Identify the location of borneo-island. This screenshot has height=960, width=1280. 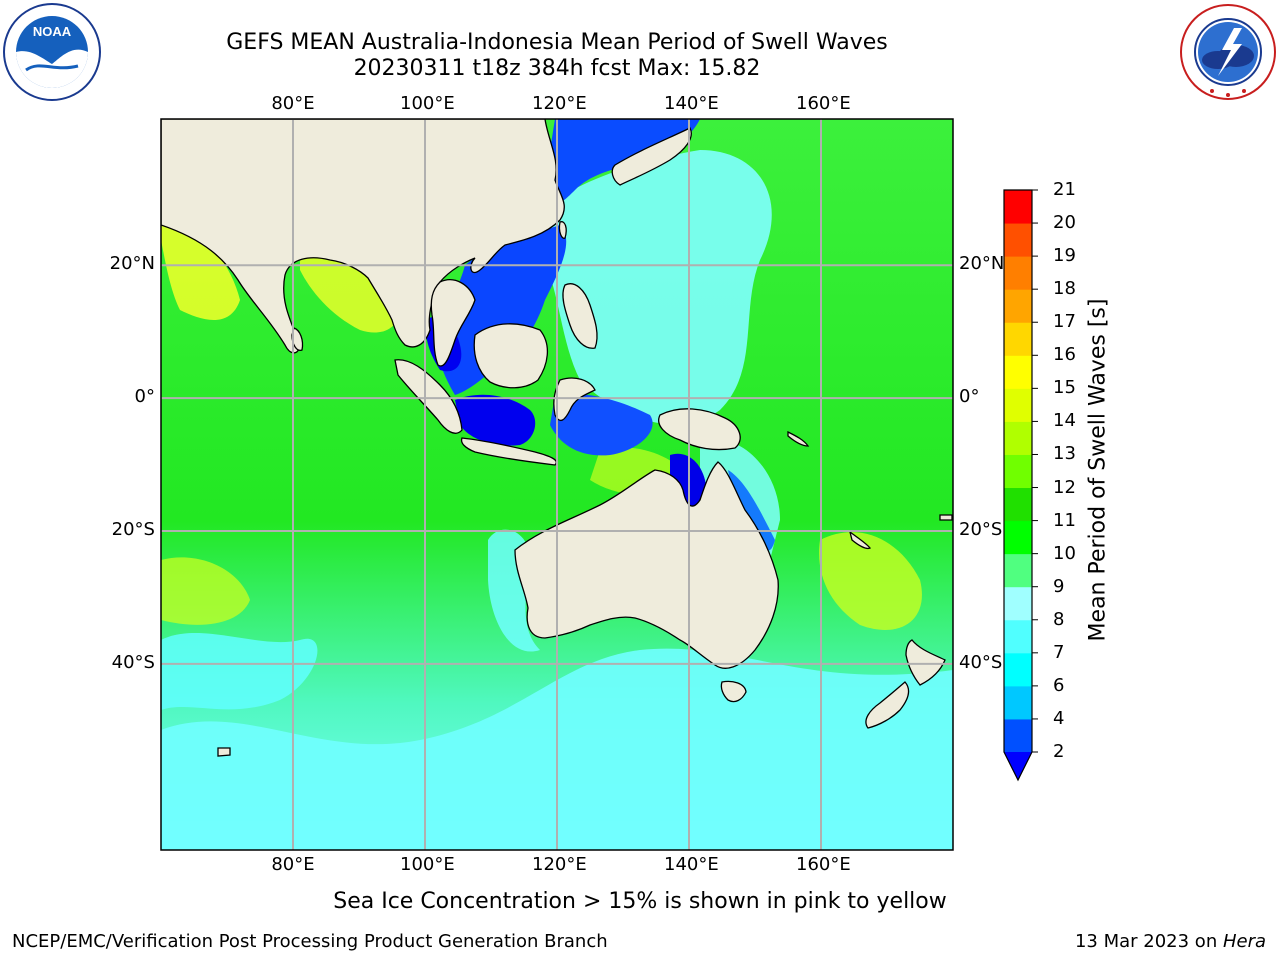
(510, 356).